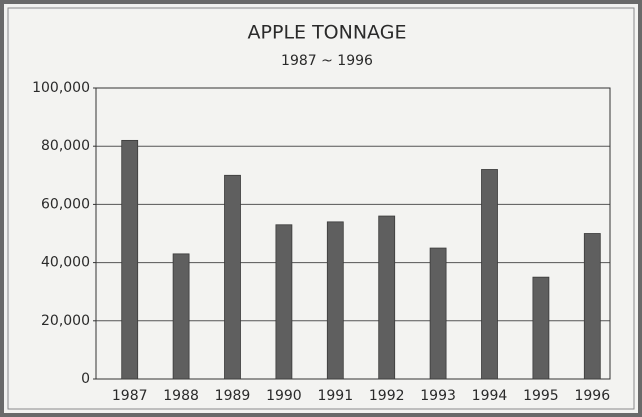  What do you see at coordinates (65, 204) in the screenshot?
I see `y-tick-label: 60,000` at bounding box center [65, 204].